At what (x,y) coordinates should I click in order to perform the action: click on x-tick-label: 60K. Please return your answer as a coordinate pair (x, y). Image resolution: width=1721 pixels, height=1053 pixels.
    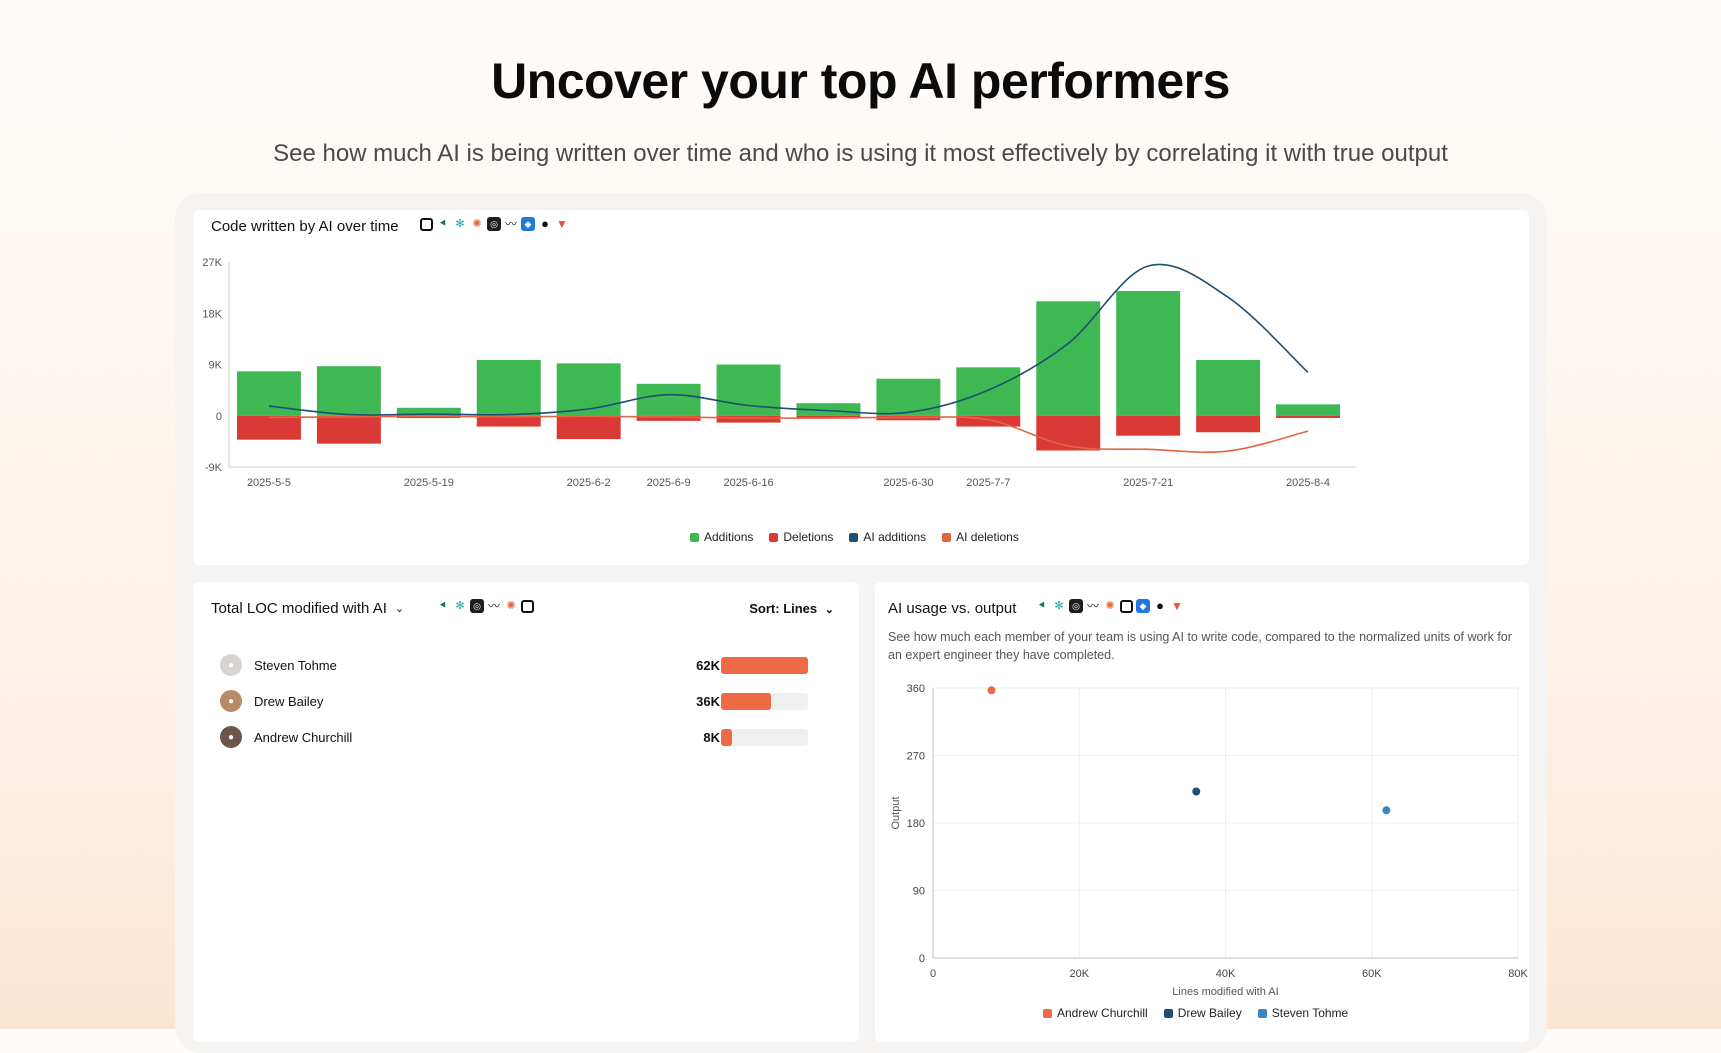
    Looking at the image, I should click on (1372, 974).